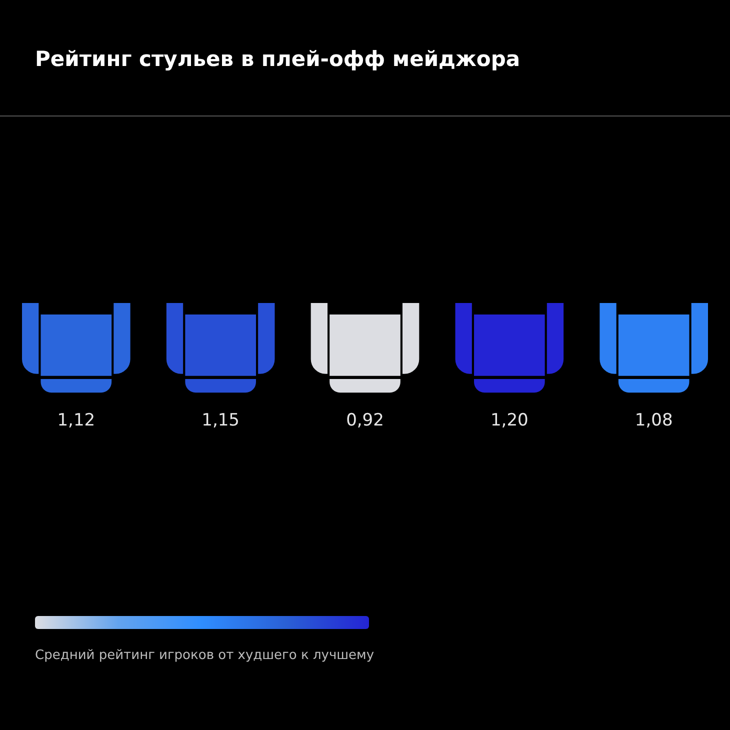 The height and width of the screenshot is (730, 730). What do you see at coordinates (277, 59) in the screenshot?
I see `text: Рейтинг стульев в плей-офф мейджора` at bounding box center [277, 59].